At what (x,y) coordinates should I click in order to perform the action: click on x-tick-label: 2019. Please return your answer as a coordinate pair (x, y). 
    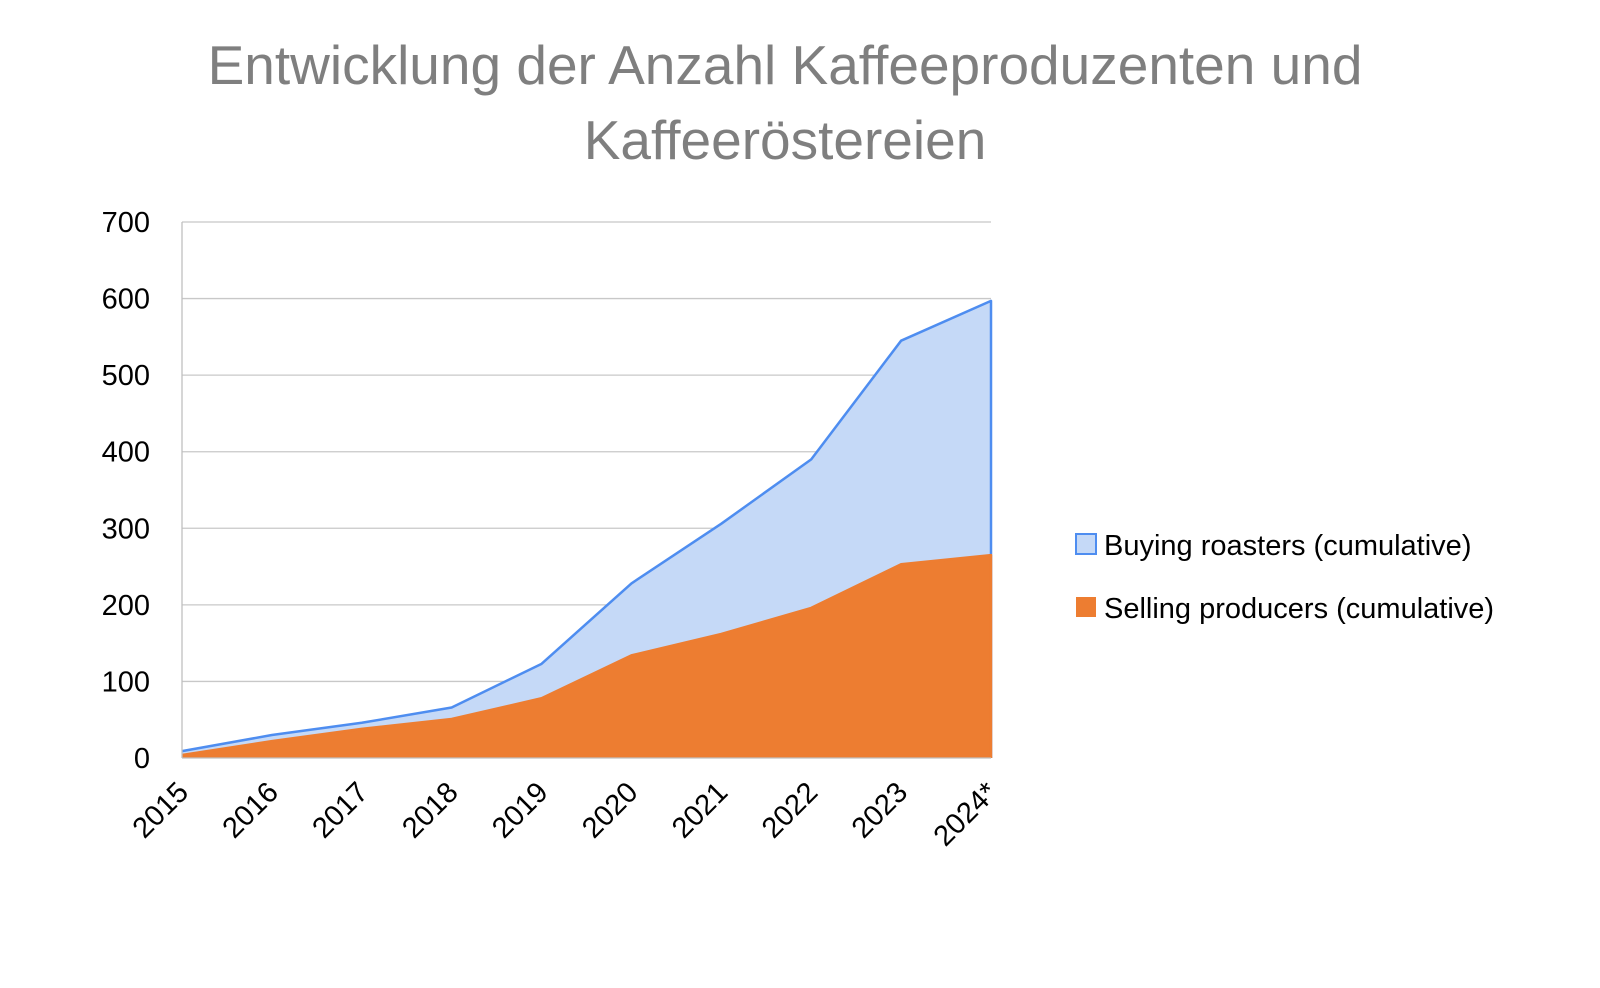
    Looking at the image, I should click on (520, 810).